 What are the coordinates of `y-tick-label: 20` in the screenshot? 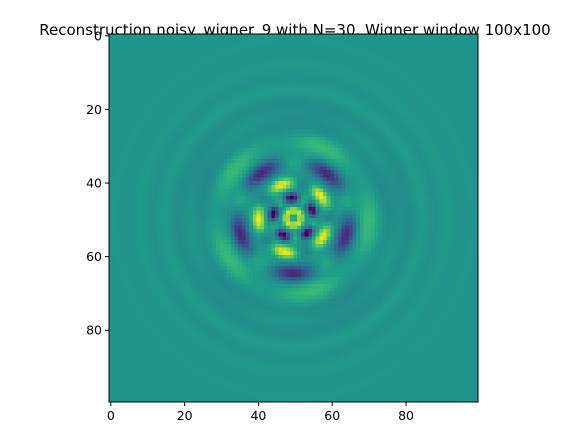 It's located at (94, 109).